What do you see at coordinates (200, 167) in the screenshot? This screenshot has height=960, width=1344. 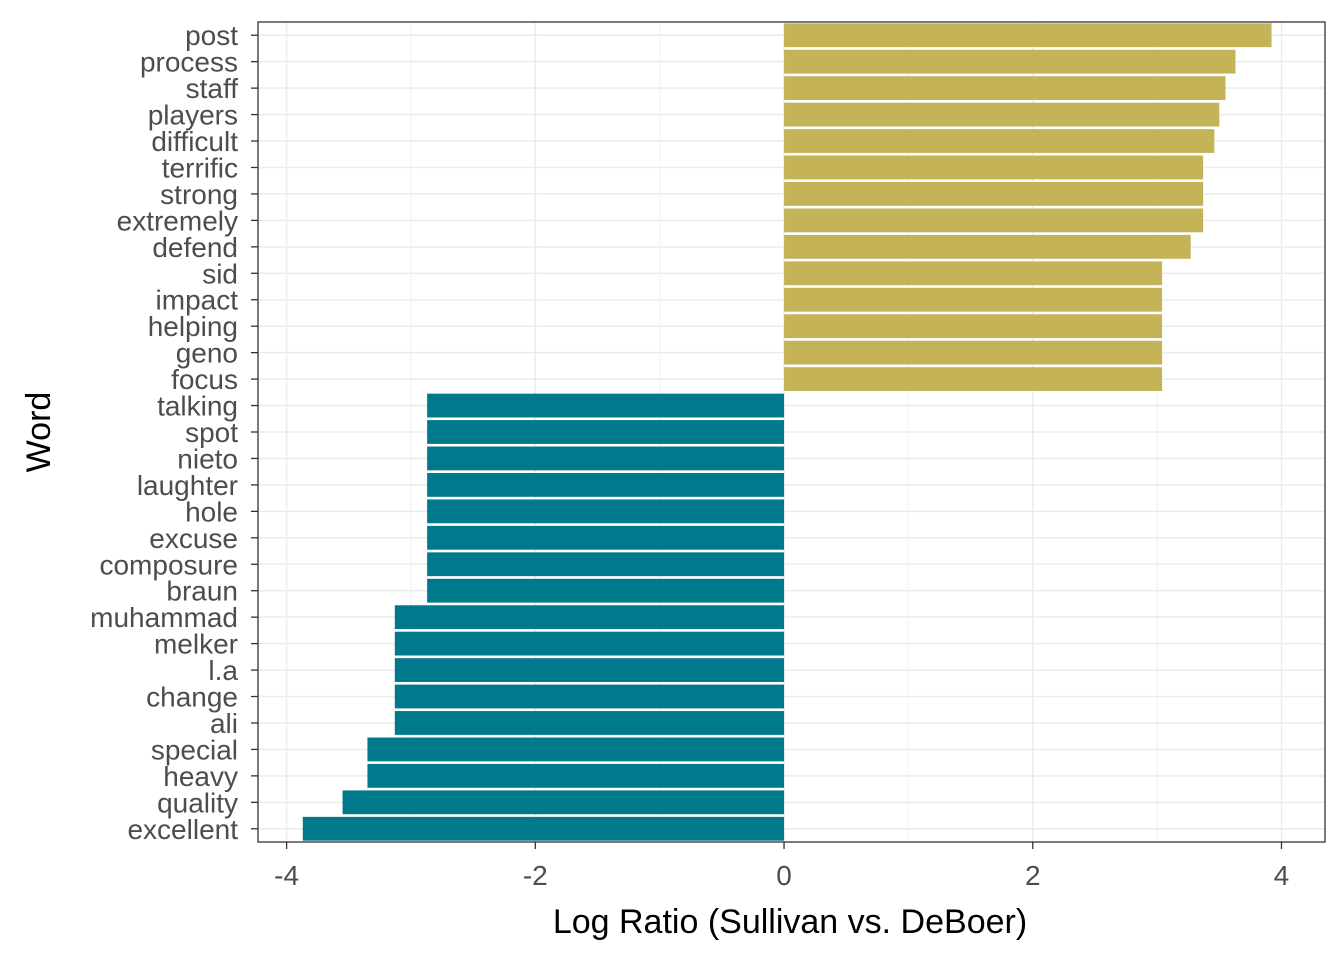 I see `y-tick-label: terrific` at bounding box center [200, 167].